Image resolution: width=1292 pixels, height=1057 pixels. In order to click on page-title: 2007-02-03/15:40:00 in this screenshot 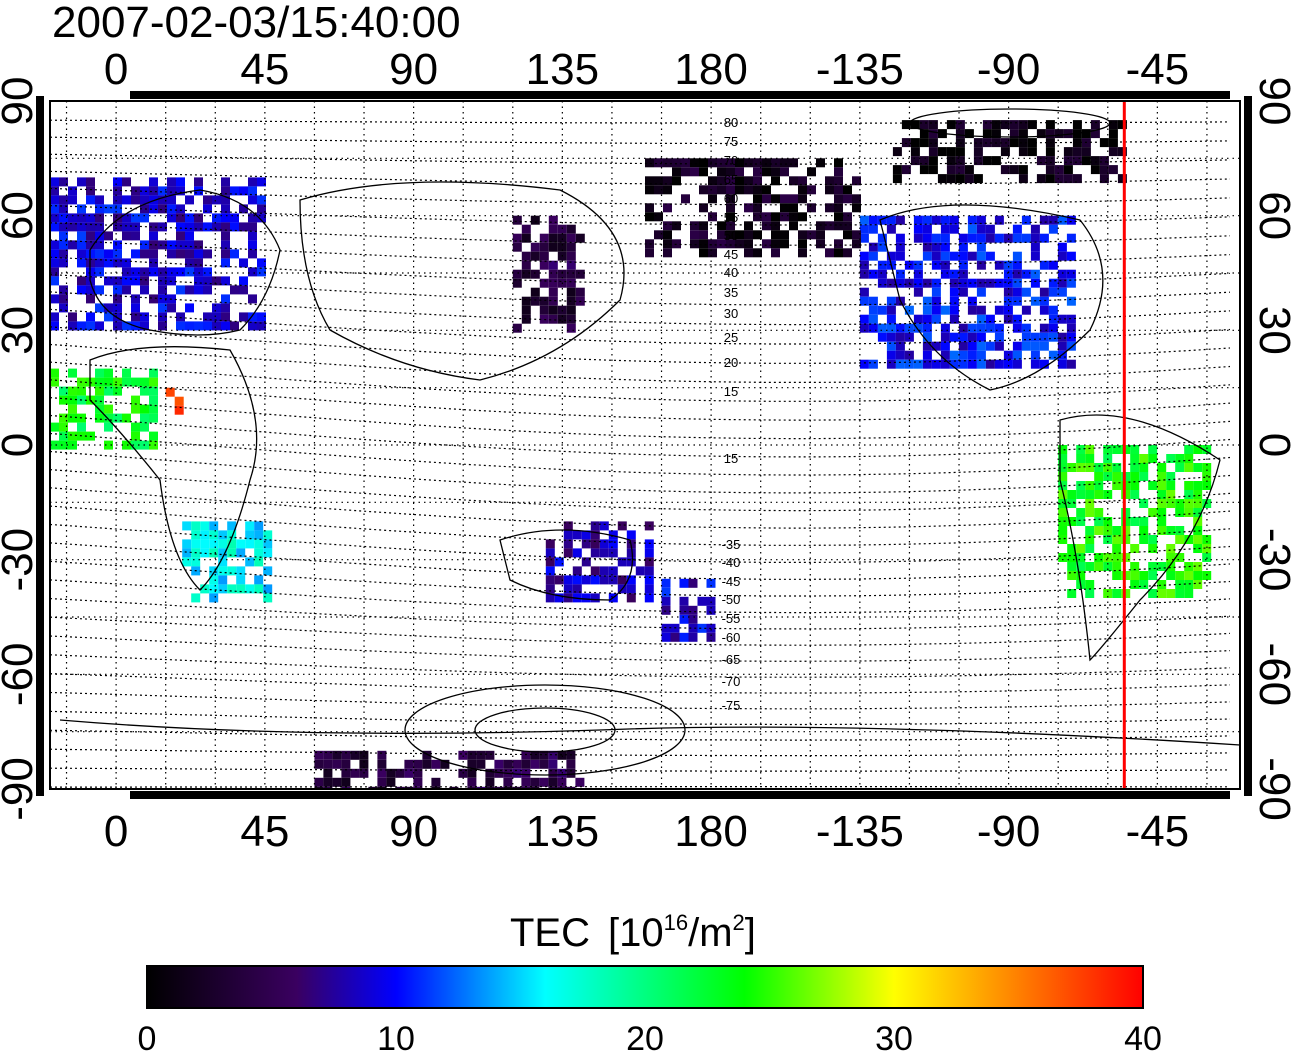, I will do `click(256, 23)`.